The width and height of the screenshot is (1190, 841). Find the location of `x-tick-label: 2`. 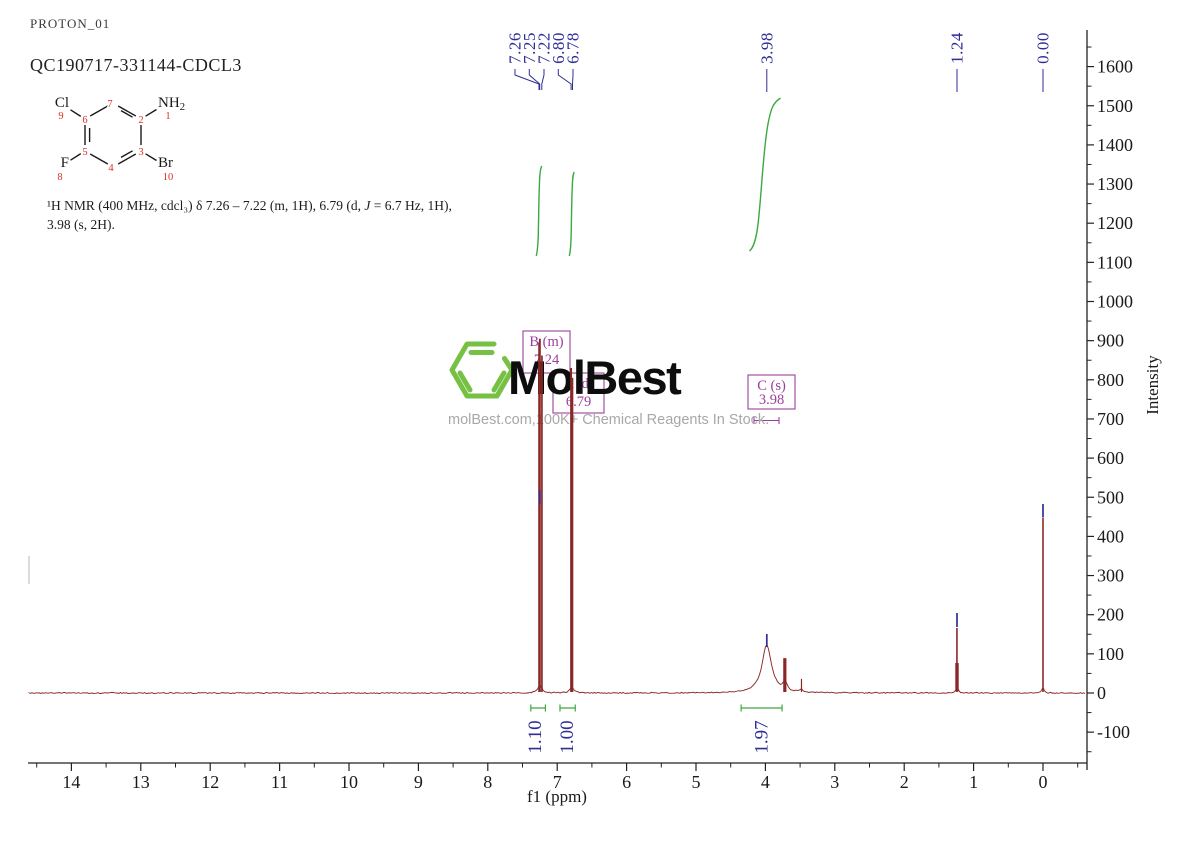

x-tick-label: 2 is located at coordinates (904, 782).